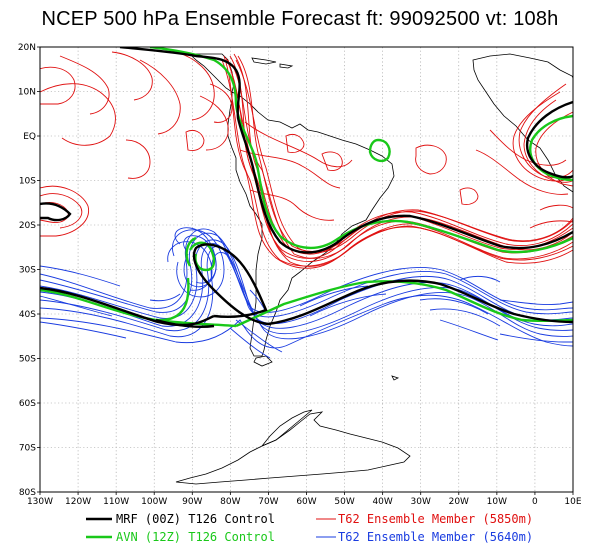 The height and width of the screenshot is (560, 600). Describe the element at coordinates (287, 428) in the screenshot. I see `antarctic-peninsula` at that location.